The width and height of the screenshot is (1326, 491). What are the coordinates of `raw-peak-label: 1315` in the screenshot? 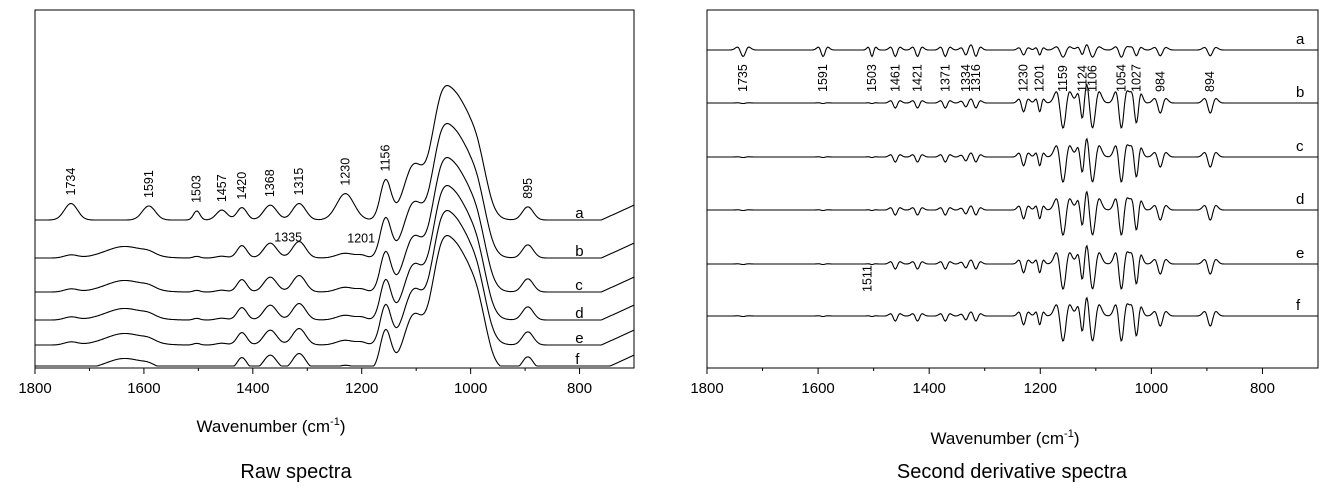 It's located at (299, 182).